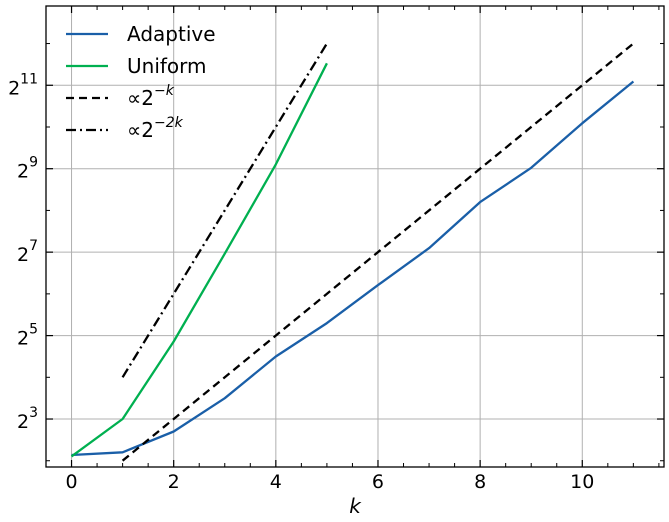  I want to click on x-tick-label: 0, so click(71, 482).